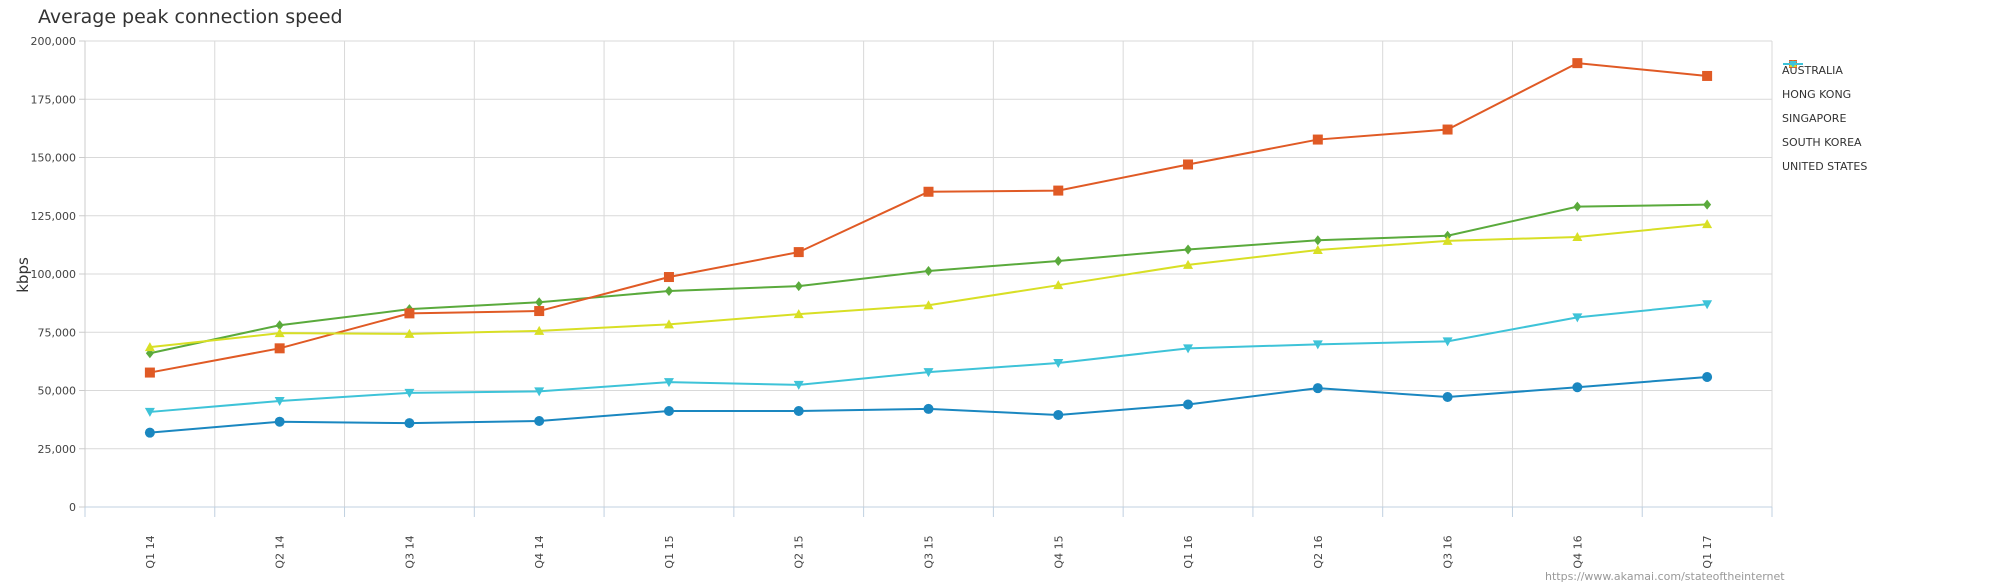  I want to click on y-tick-label: 75,000, so click(57, 332).